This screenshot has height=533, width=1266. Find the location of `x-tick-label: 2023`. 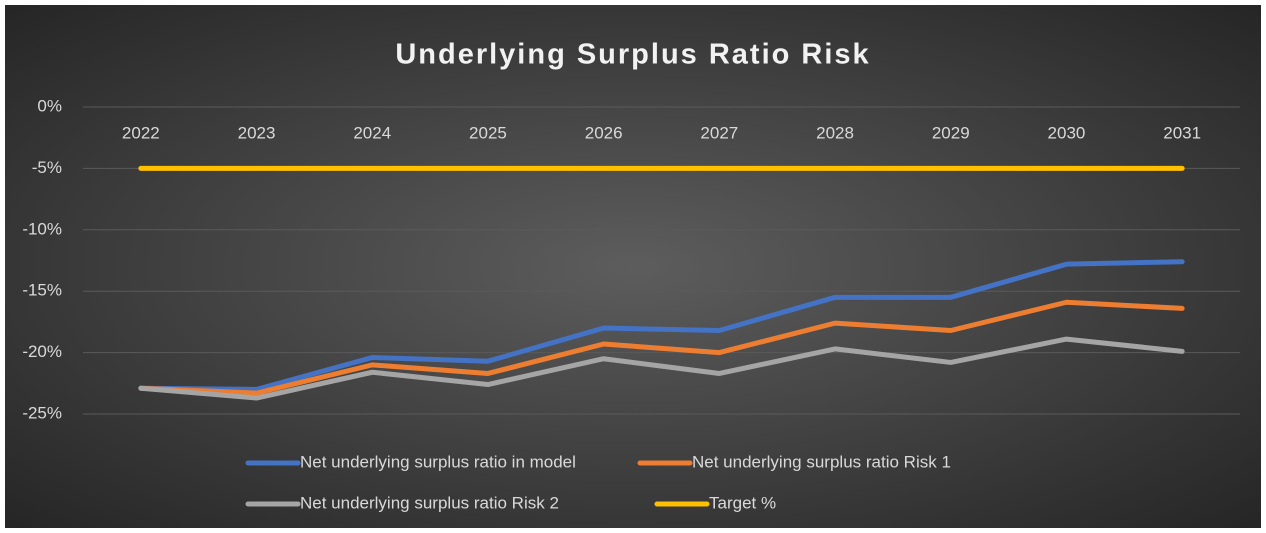

x-tick-label: 2023 is located at coordinates (257, 132).